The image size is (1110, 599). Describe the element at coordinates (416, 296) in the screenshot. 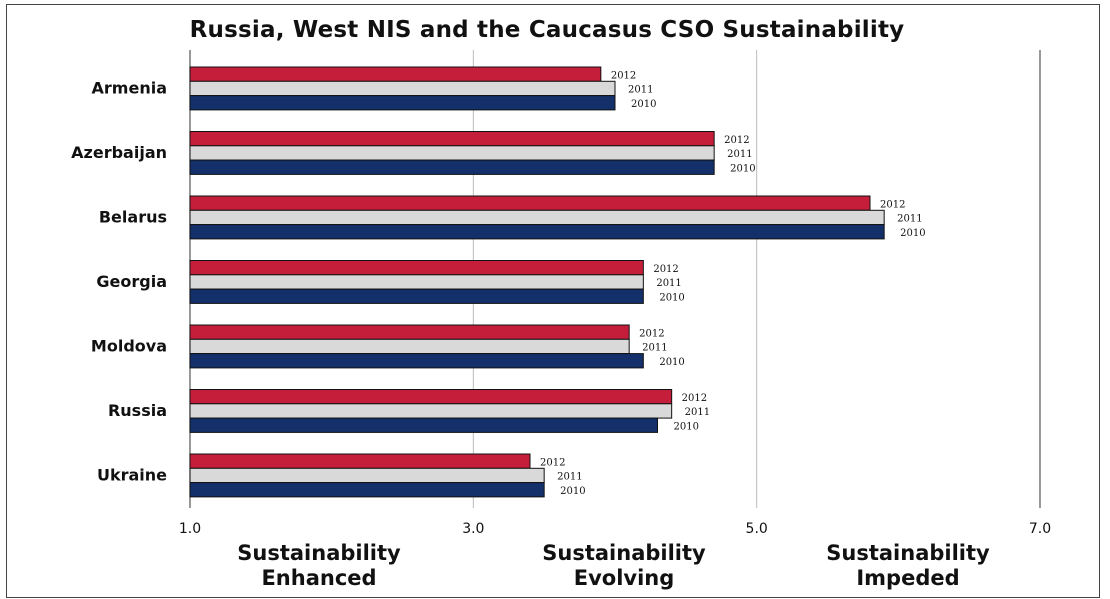

I see `bar-georgia-2010` at that location.